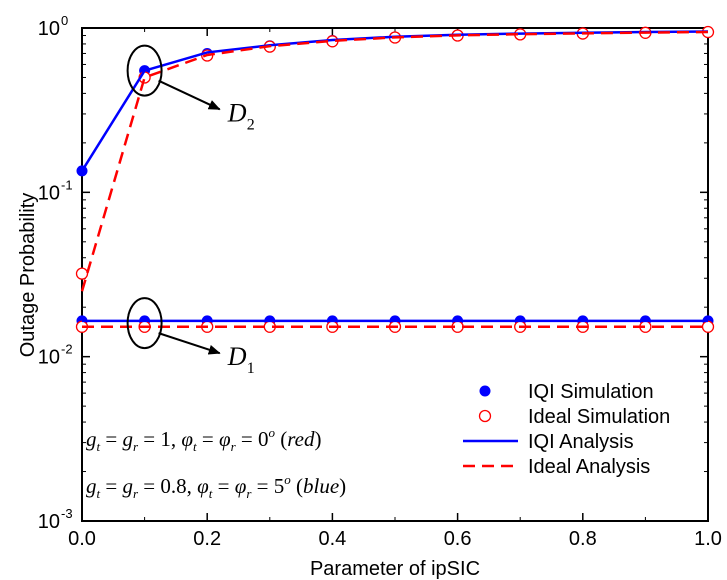 This screenshot has width=727, height=580. Describe the element at coordinates (190, 210) in the screenshot. I see `annotation-layer: D 2D 1` at that location.